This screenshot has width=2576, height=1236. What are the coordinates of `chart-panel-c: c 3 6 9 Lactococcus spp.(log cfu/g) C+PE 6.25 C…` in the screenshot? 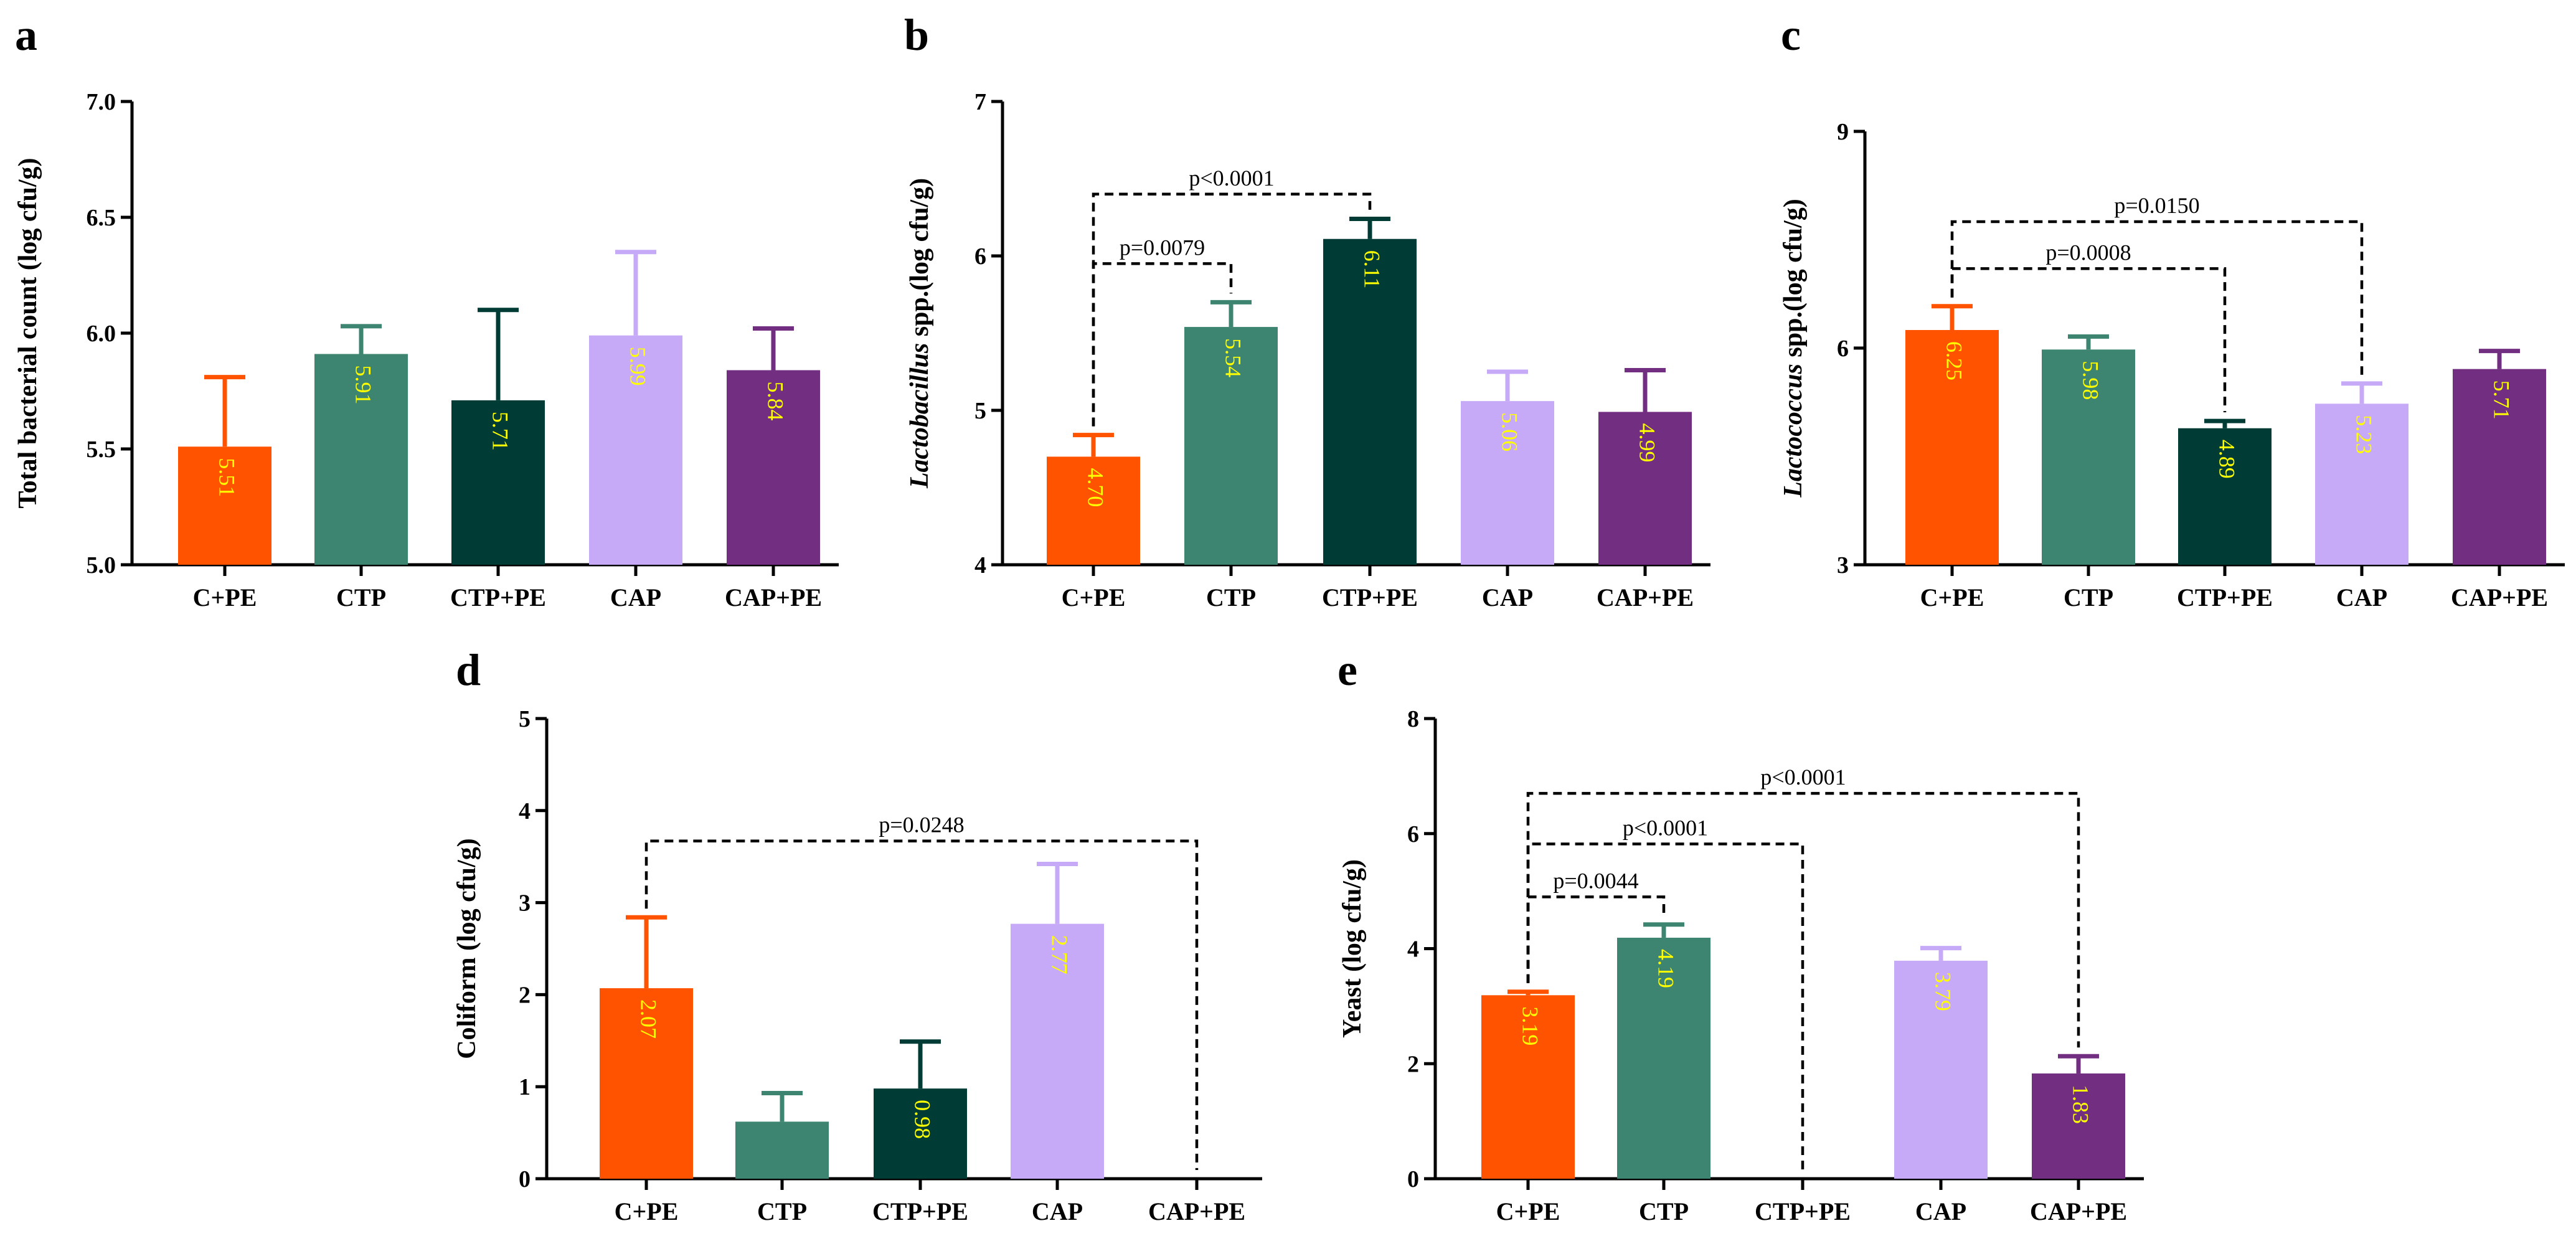 It's located at (2172, 310).